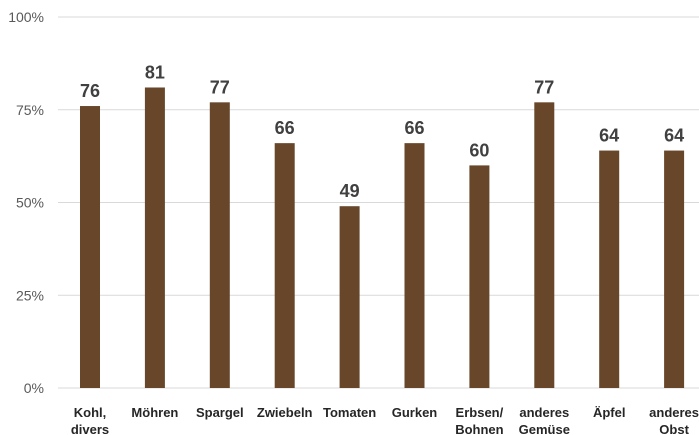 The height and width of the screenshot is (435, 699). Describe the element at coordinates (90, 412) in the screenshot. I see `category-label-line: Kohl,` at that location.